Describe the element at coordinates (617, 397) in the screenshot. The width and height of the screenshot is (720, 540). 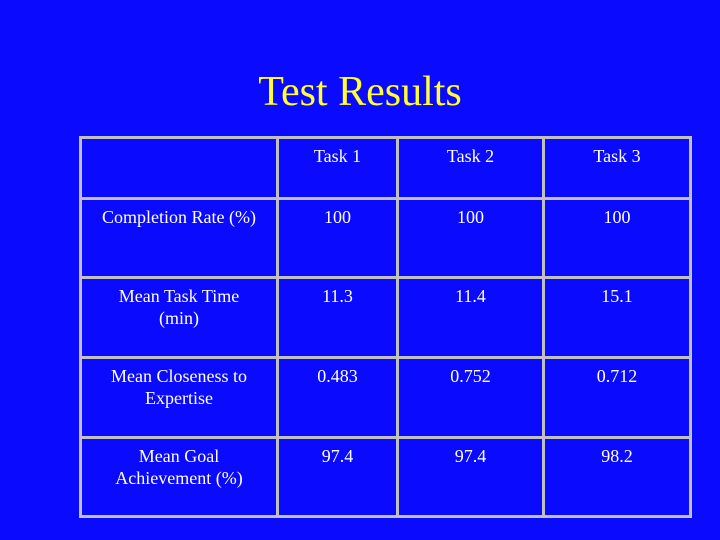
I see `cell-value: 0.712` at that location.